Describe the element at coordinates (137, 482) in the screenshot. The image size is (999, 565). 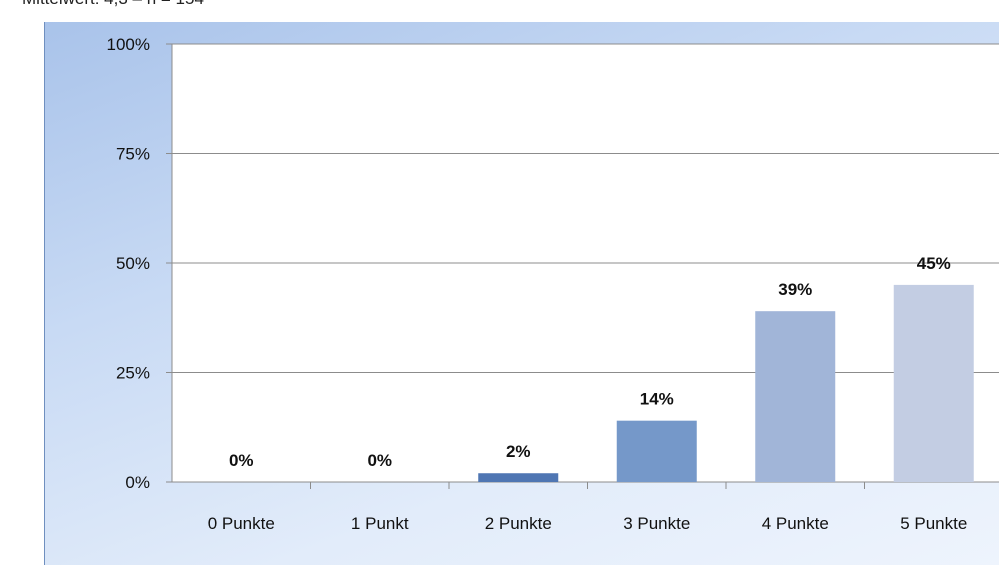
I see `y-tick-label: 0%` at that location.